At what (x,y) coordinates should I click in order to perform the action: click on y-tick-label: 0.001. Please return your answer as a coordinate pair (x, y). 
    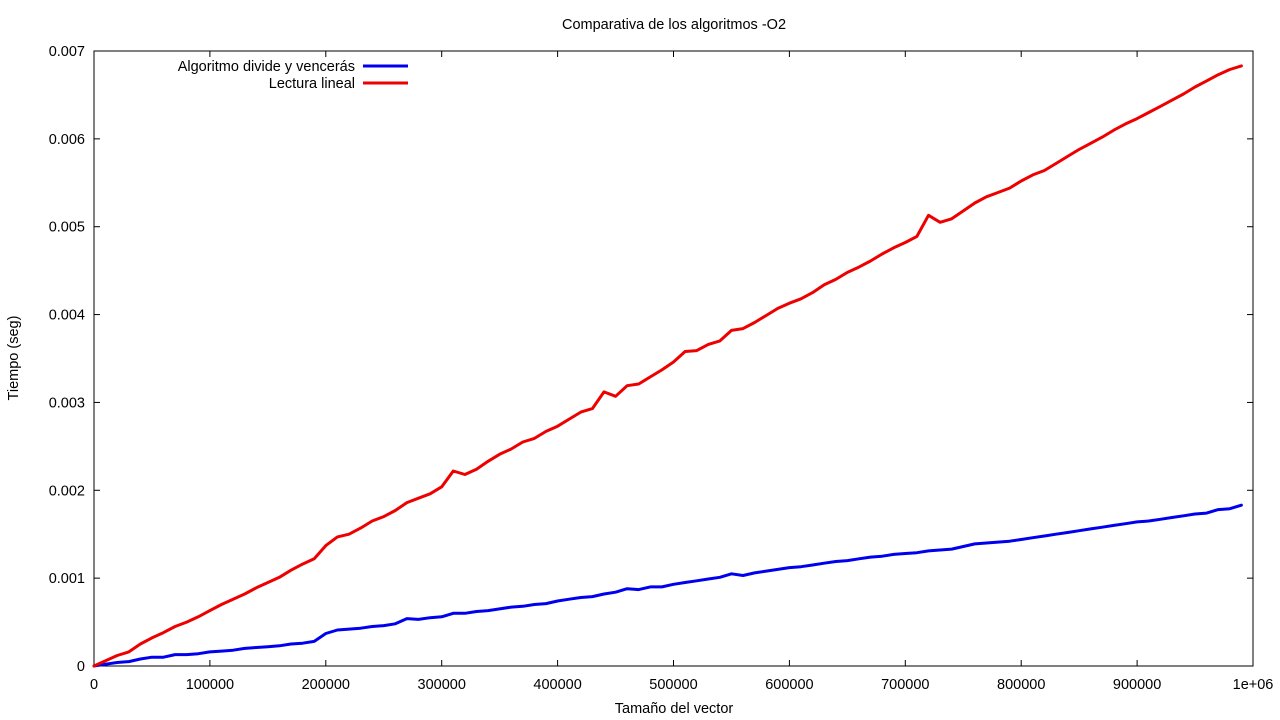
    Looking at the image, I should click on (67, 579).